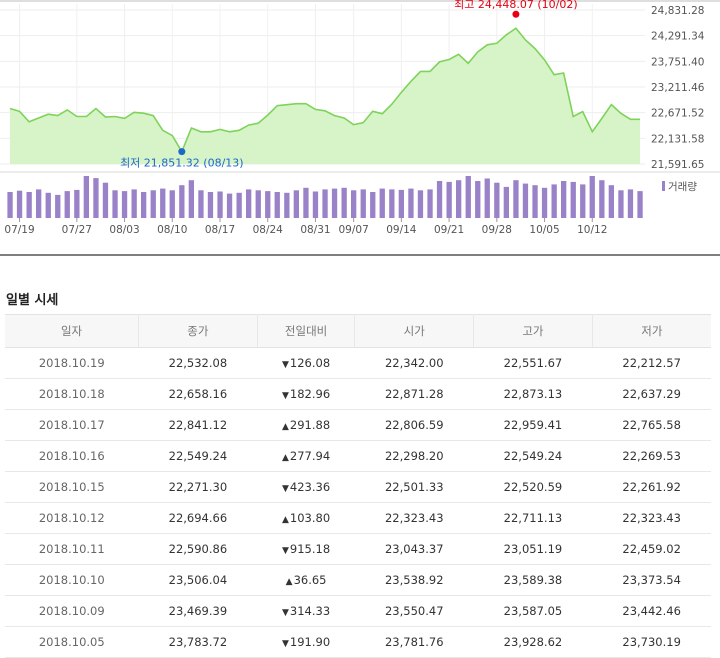  Describe the element at coordinates (198, 363) in the screenshot. I see `cell-close: 22,532.08` at that location.